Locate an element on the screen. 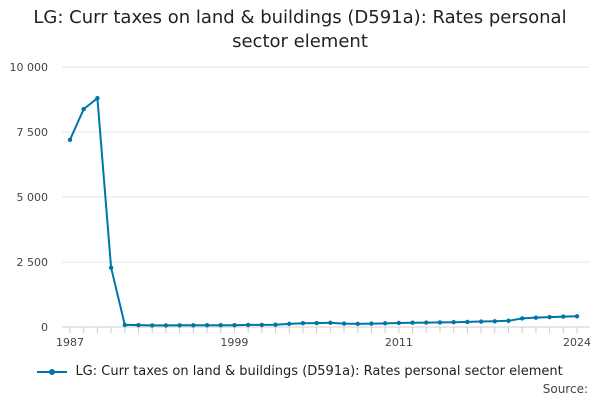  chart-title-line-2: sector element is located at coordinates (300, 41).